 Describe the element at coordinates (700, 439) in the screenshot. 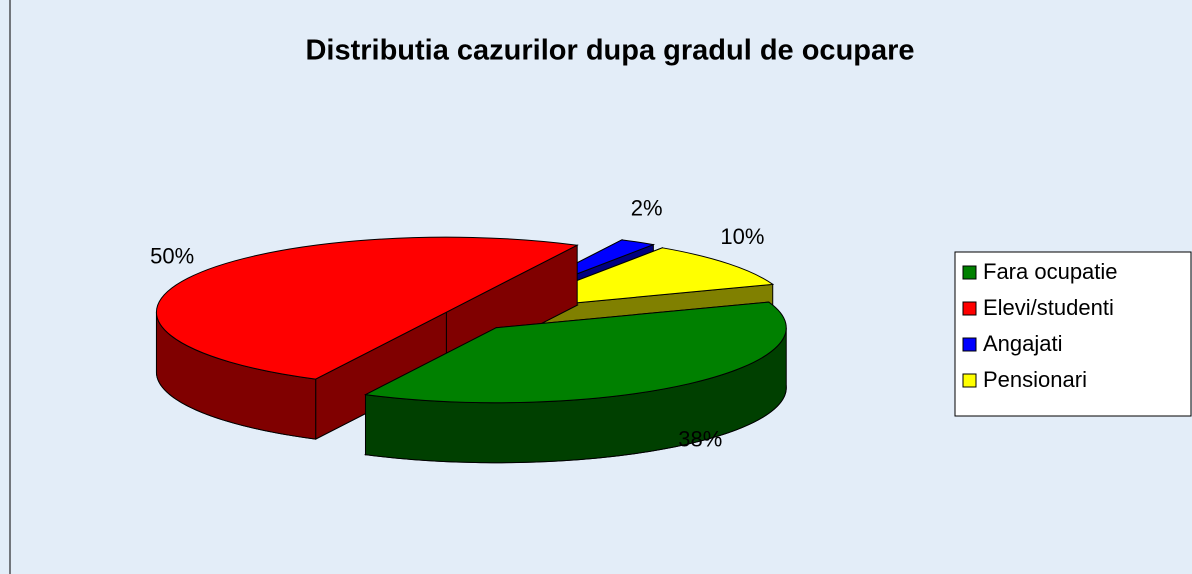

I see `data-label: 38%` at that location.